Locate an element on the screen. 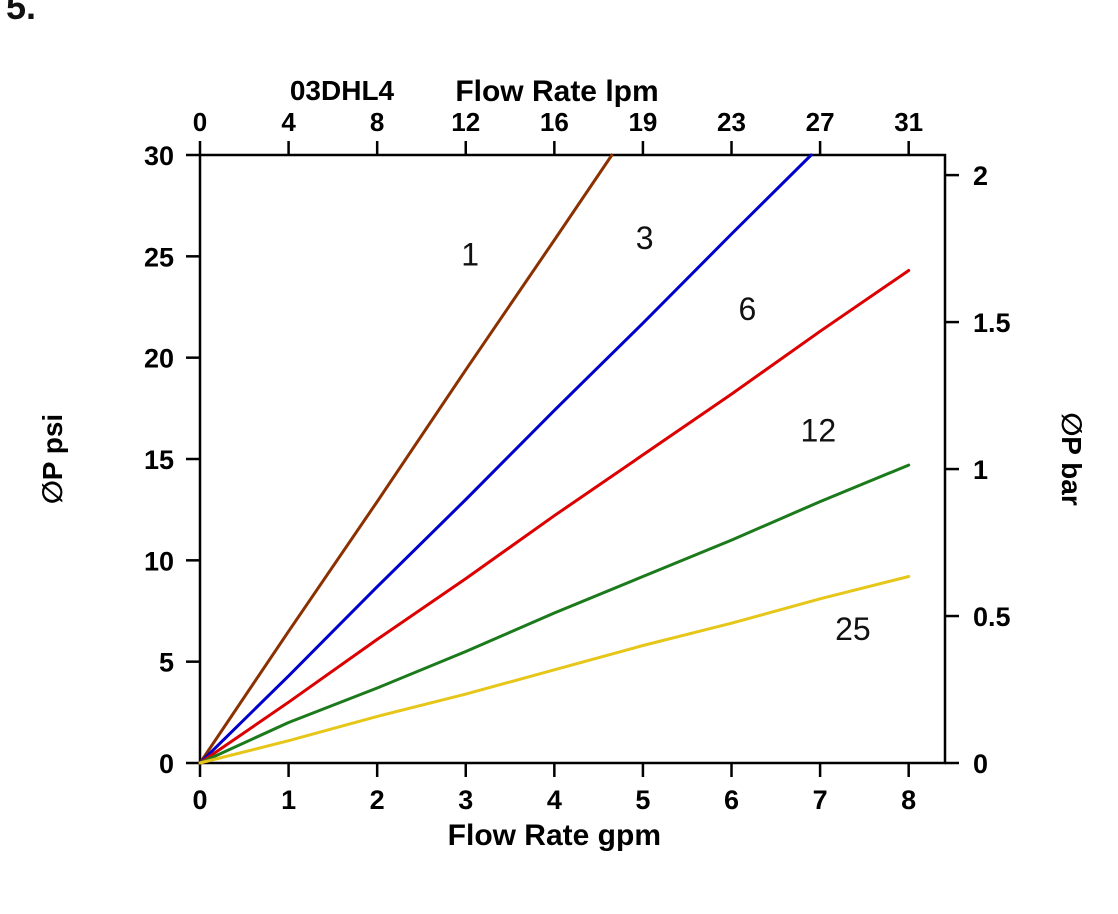 This screenshot has width=1118, height=914. y-axis-tick-label: 20 is located at coordinates (159, 359).